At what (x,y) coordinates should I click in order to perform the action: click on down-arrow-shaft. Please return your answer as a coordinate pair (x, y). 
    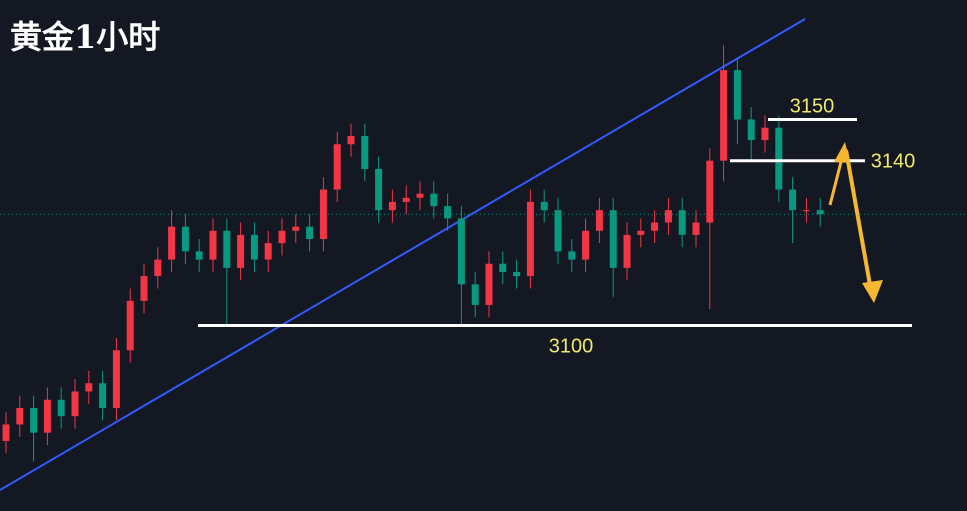
    Looking at the image, I should click on (858, 217).